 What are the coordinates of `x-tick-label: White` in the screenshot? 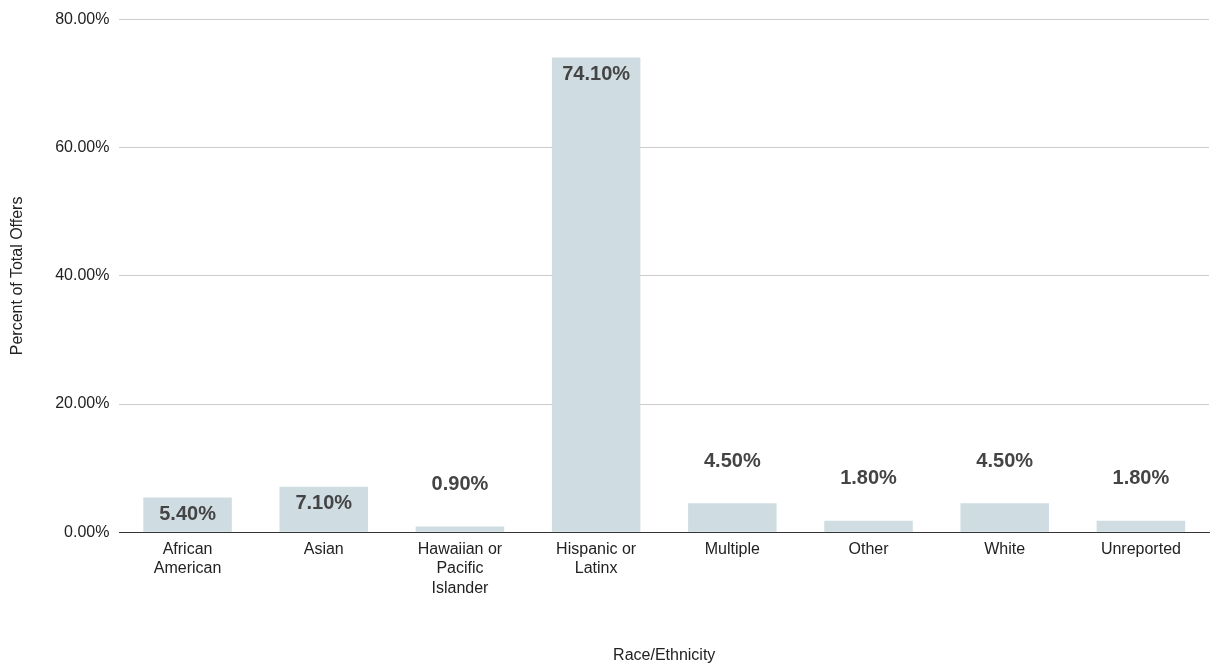 It's located at (1005, 549).